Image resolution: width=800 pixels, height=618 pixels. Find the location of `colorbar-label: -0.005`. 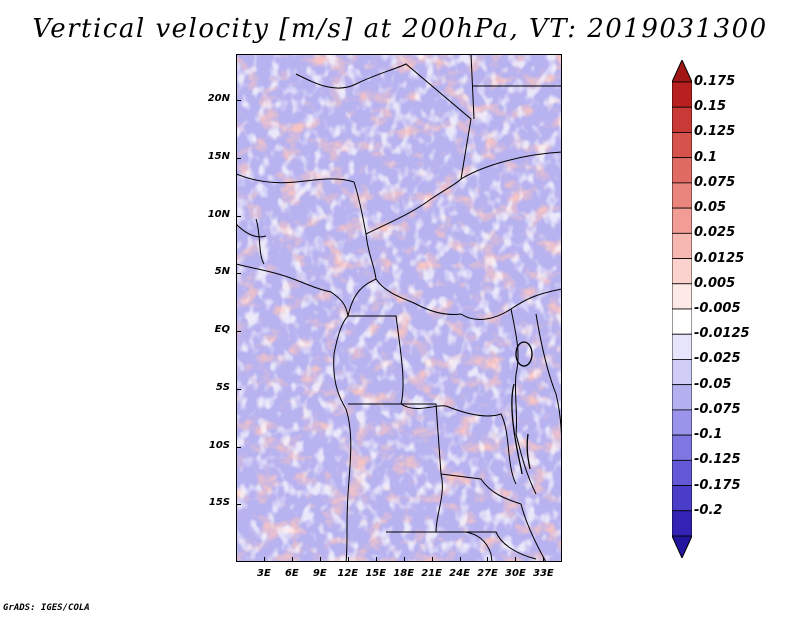

colorbar-label: -0.005 is located at coordinates (717, 308).